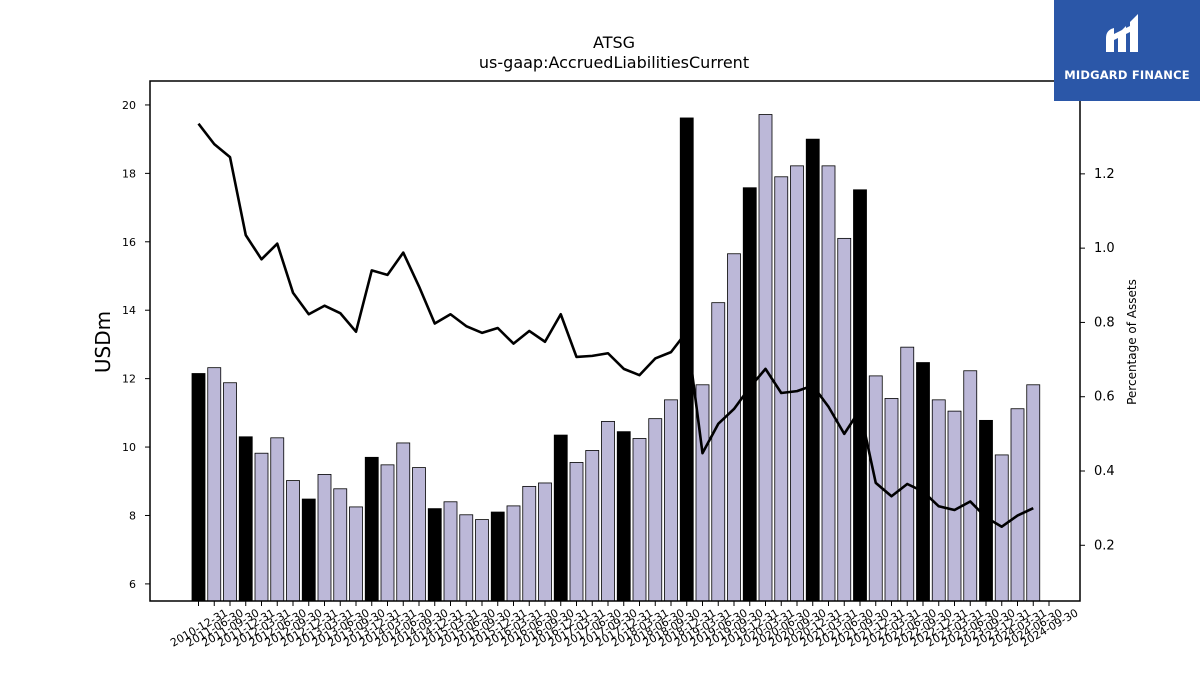  I want to click on brand-name: MIDGARD FINANCE, so click(1127, 75).